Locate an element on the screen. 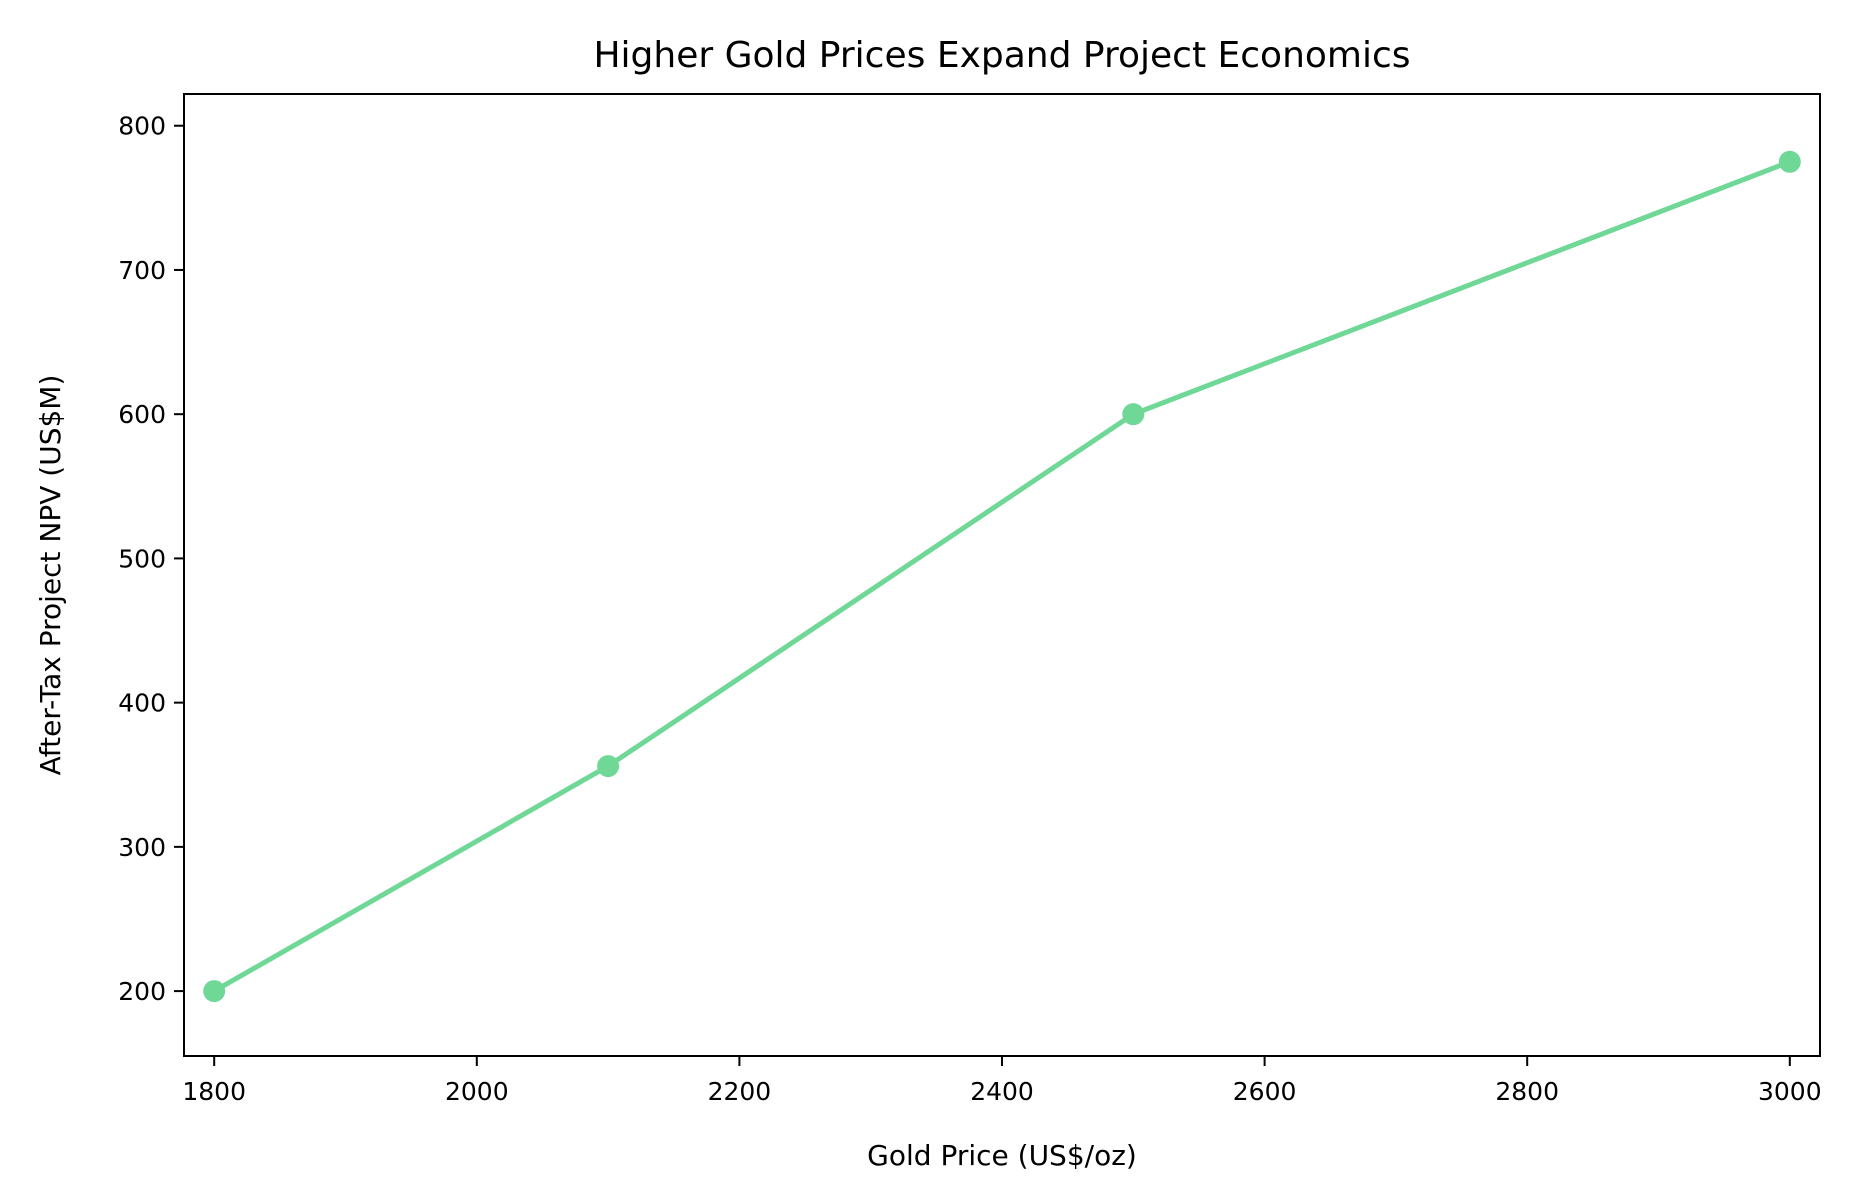 The width and height of the screenshot is (1860, 1200). y-tick-label: 600 is located at coordinates (142, 414).